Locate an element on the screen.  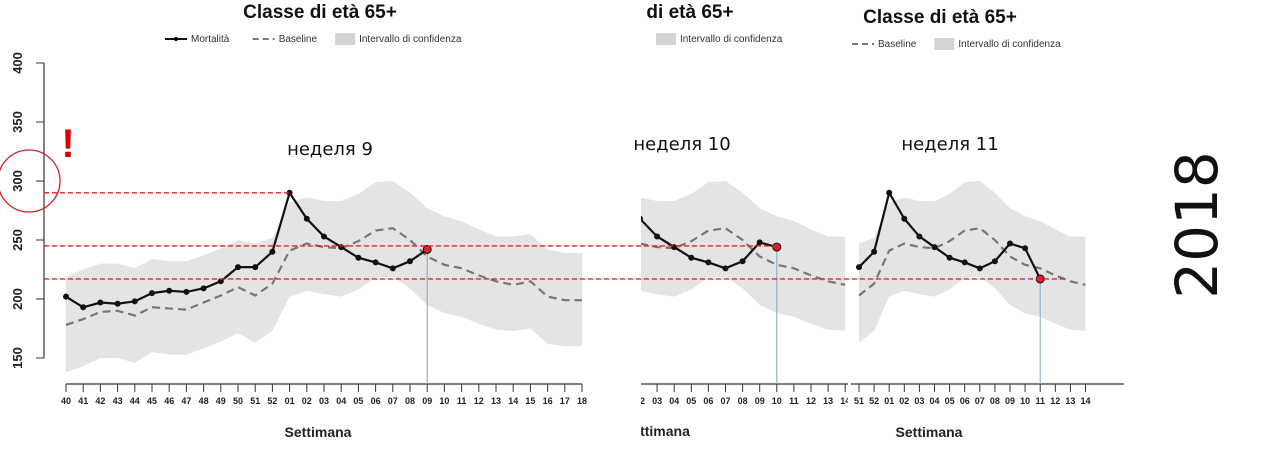
x-tick-label: 45 is located at coordinates (152, 401).